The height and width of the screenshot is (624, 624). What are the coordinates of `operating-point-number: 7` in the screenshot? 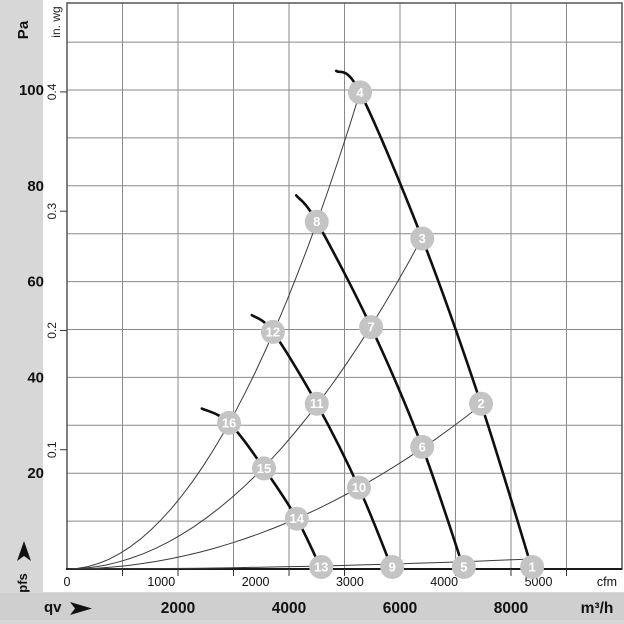 It's located at (371, 327).